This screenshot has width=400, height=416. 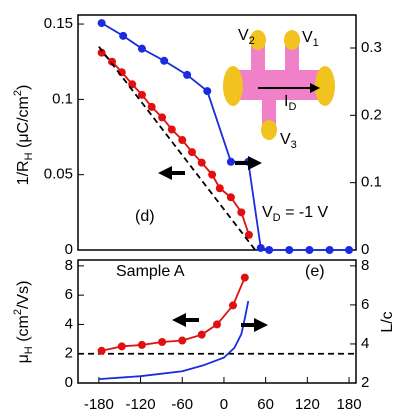 What do you see at coordinates (58, 174) in the screenshot?
I see `y-tick-label: 0.05` at bounding box center [58, 174].